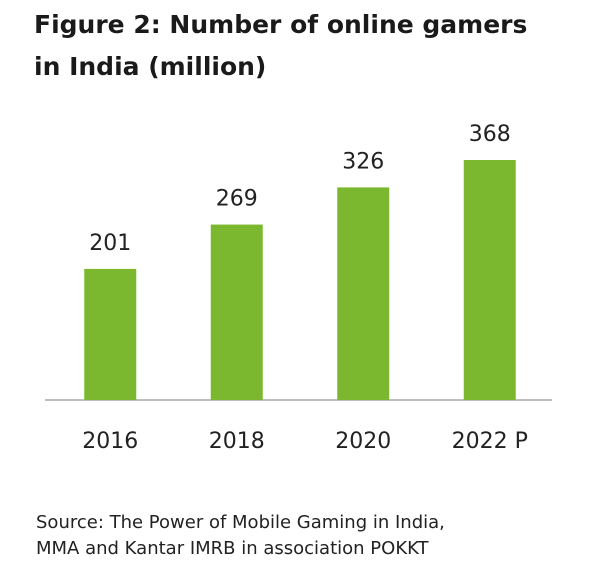  Describe the element at coordinates (363, 161) in the screenshot. I see `value-label: 326` at that location.